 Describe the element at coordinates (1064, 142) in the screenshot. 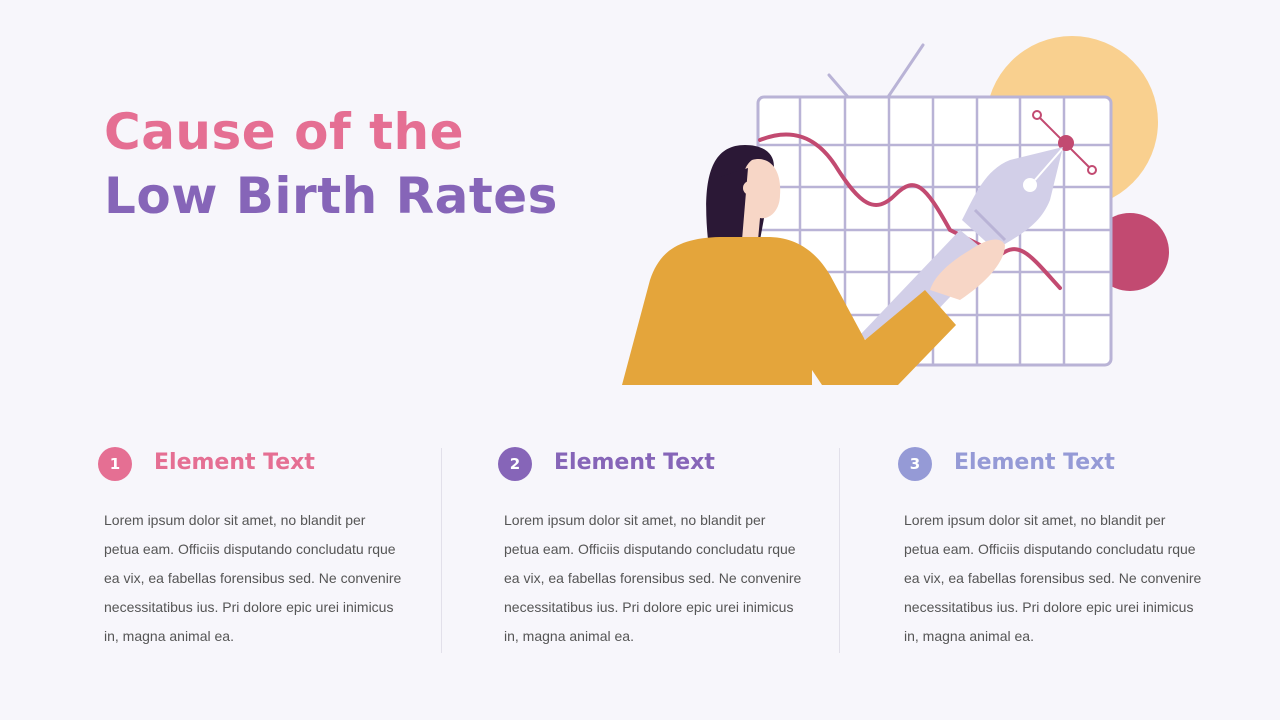

I see `bezier-handle` at that location.